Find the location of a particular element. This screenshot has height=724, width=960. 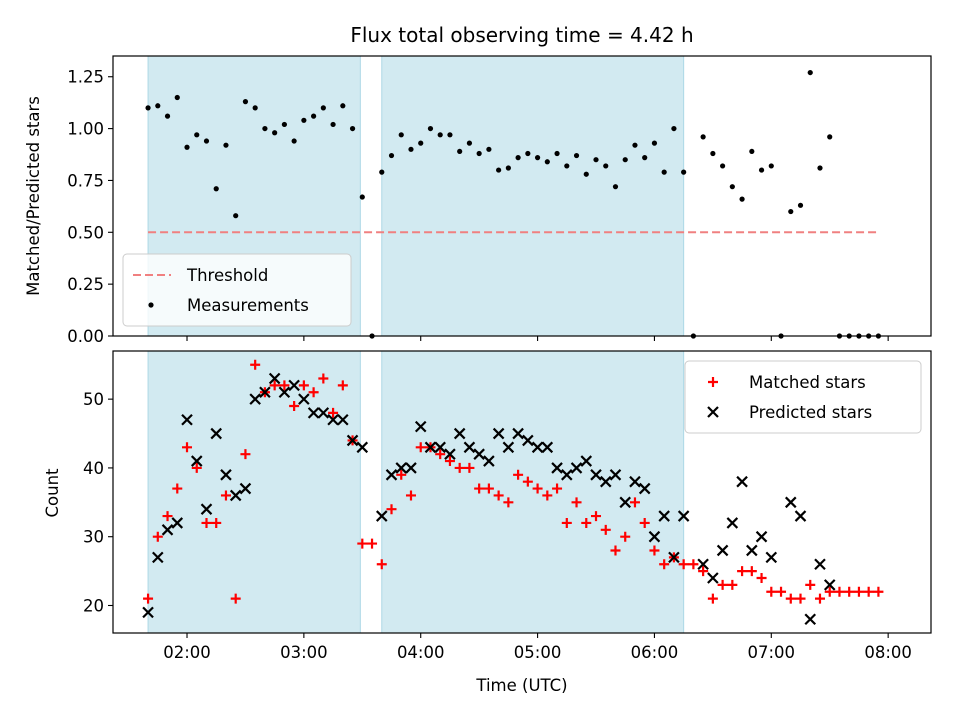

bottom-legend-predicted-stars-label: Predicted stars is located at coordinates (810, 412).